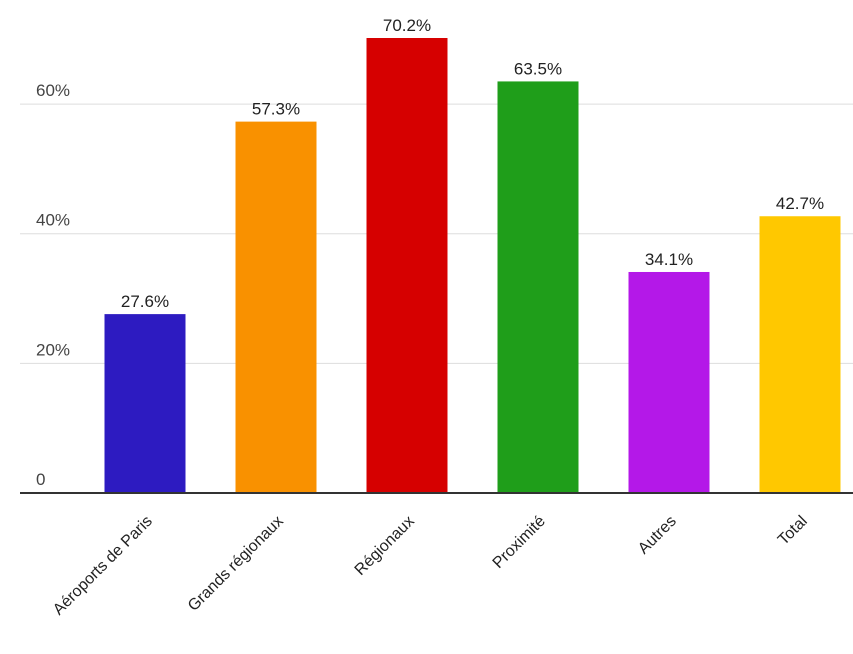  I want to click on x-category-label: Régionaux, so click(385, 546).